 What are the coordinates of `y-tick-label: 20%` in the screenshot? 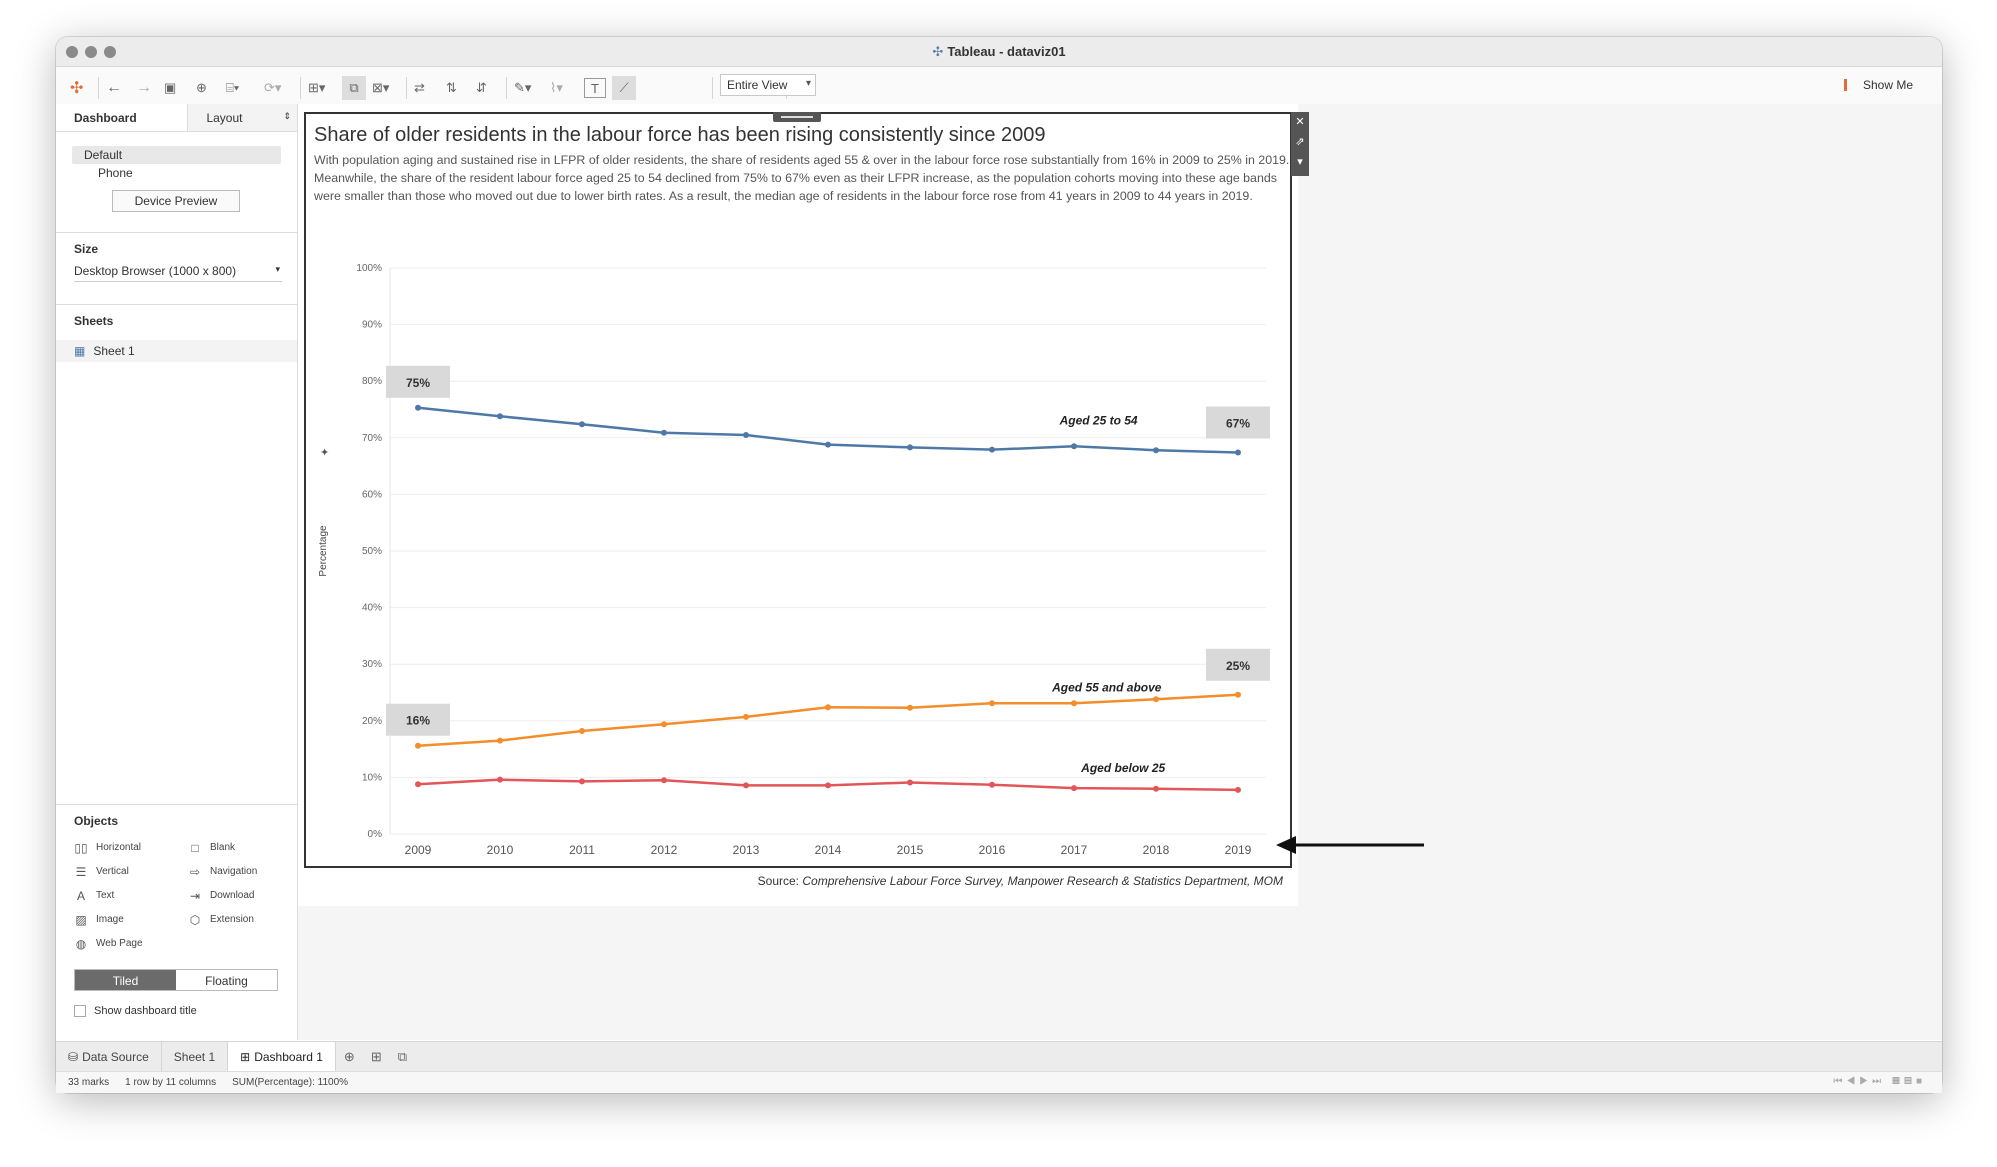 It's located at (372, 721).